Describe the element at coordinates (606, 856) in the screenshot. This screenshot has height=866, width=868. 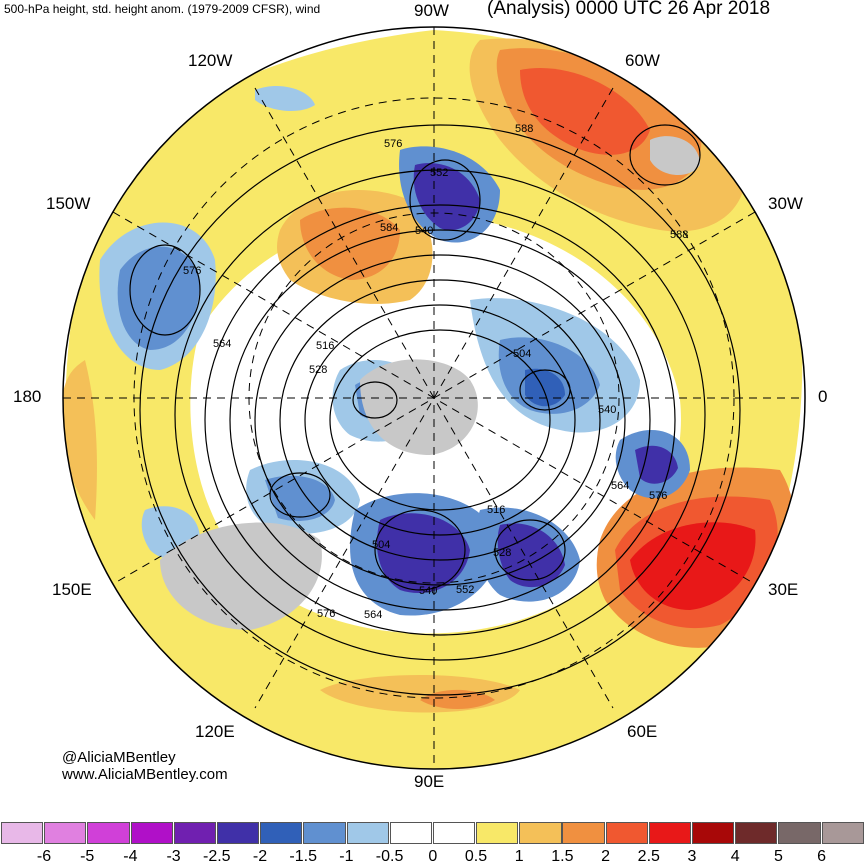
I see `colorbar-tick-label: 2` at that location.